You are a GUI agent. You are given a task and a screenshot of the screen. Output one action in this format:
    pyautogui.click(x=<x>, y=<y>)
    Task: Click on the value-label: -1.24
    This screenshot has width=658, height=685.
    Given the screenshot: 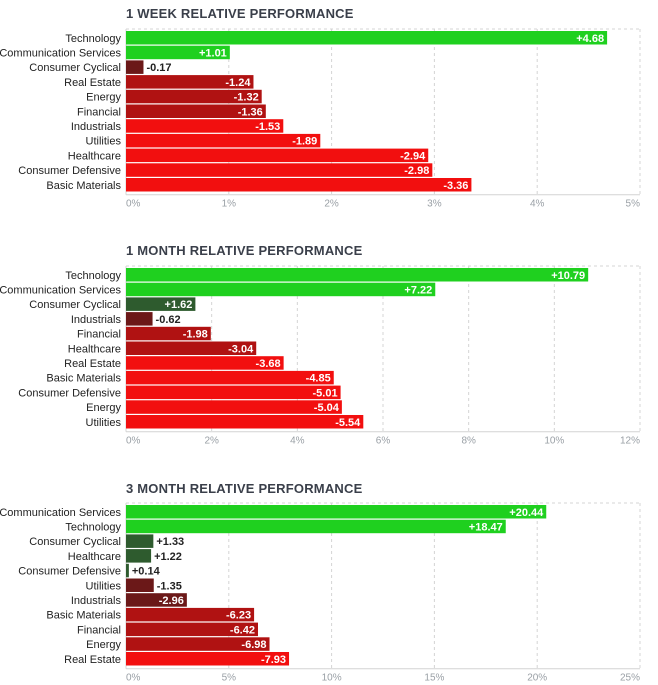 What is the action you would take?
    pyautogui.click(x=238, y=83)
    